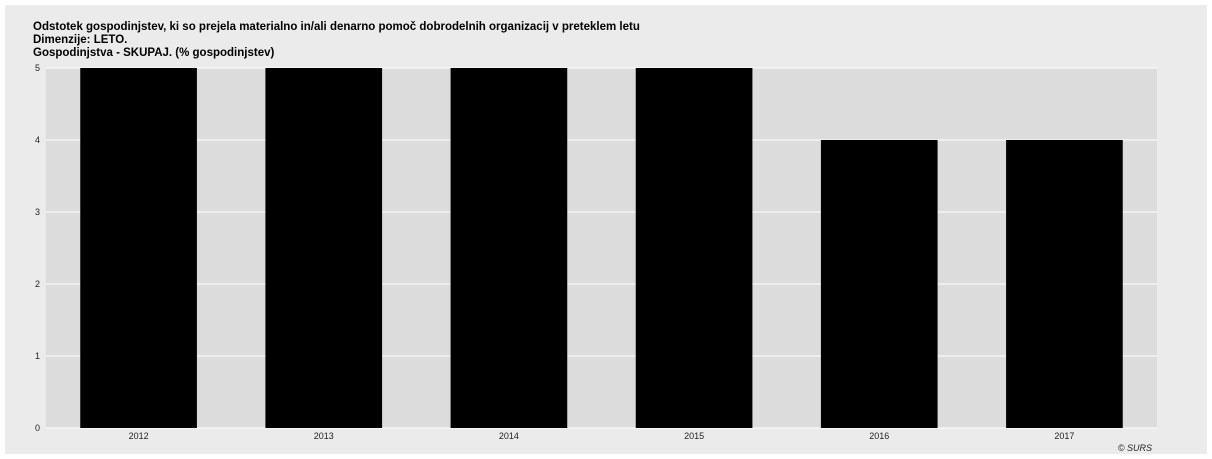 The image size is (1212, 459). I want to click on y-tick-label: 5, so click(37, 68).